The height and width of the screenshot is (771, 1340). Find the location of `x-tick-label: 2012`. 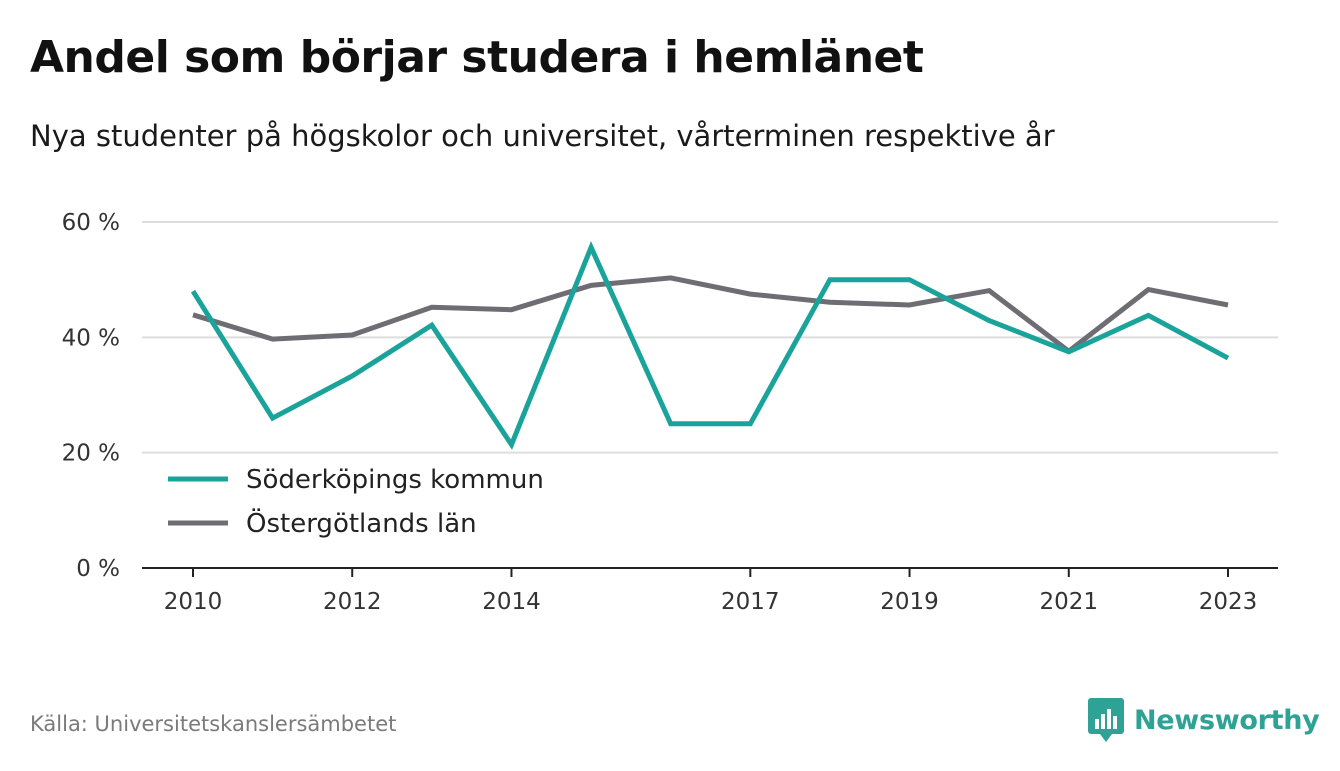

x-tick-label: 2012 is located at coordinates (352, 602).